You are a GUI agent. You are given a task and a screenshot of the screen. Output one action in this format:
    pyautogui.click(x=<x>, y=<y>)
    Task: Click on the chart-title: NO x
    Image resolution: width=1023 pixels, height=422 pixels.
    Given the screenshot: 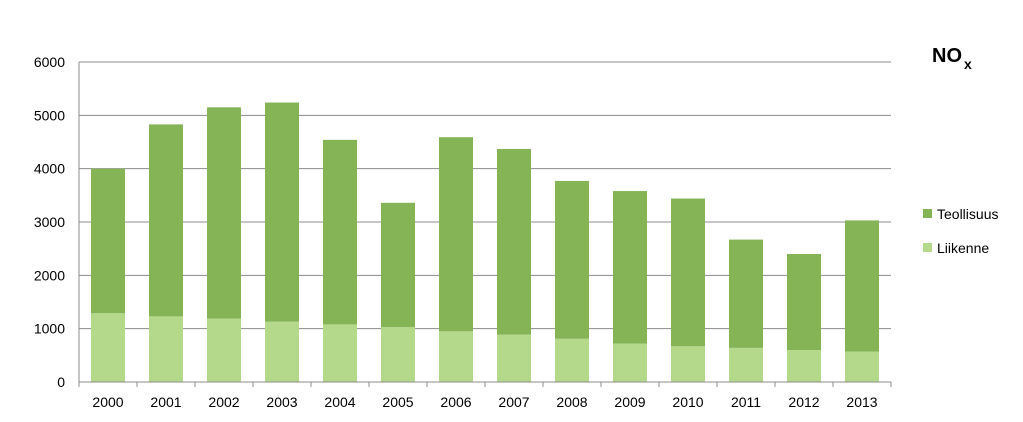 What is the action you would take?
    pyautogui.click(x=952, y=58)
    